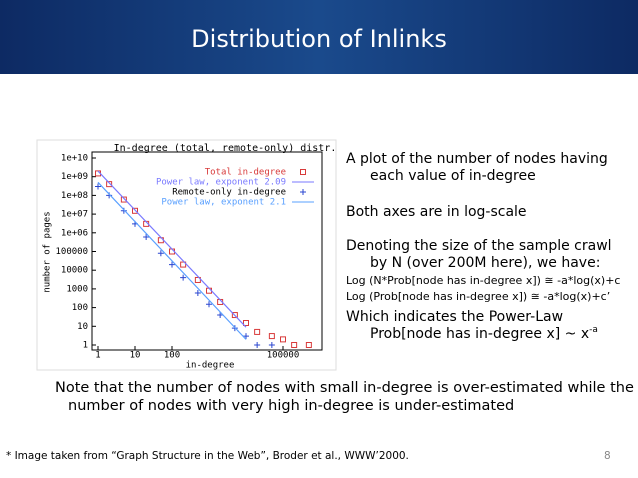 This screenshot has width=638, height=478. What do you see at coordinates (283, 356) in the screenshot?
I see `x-tick-label: 100000` at bounding box center [283, 356].